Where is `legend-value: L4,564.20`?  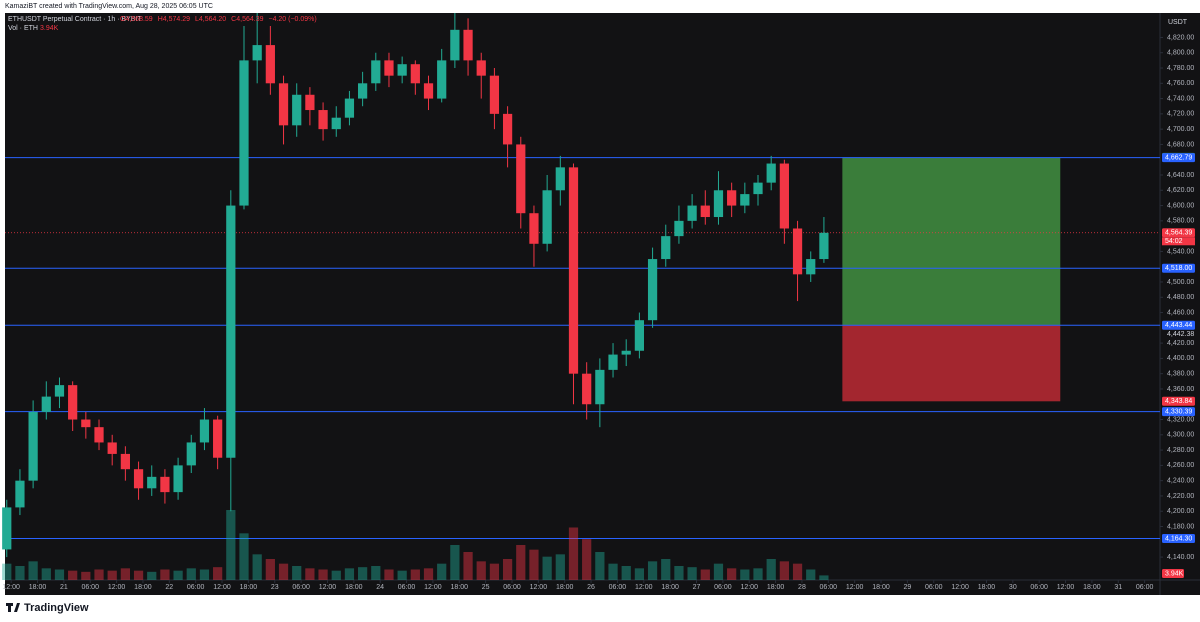
legend-value: L4,564.20 is located at coordinates (210, 19).